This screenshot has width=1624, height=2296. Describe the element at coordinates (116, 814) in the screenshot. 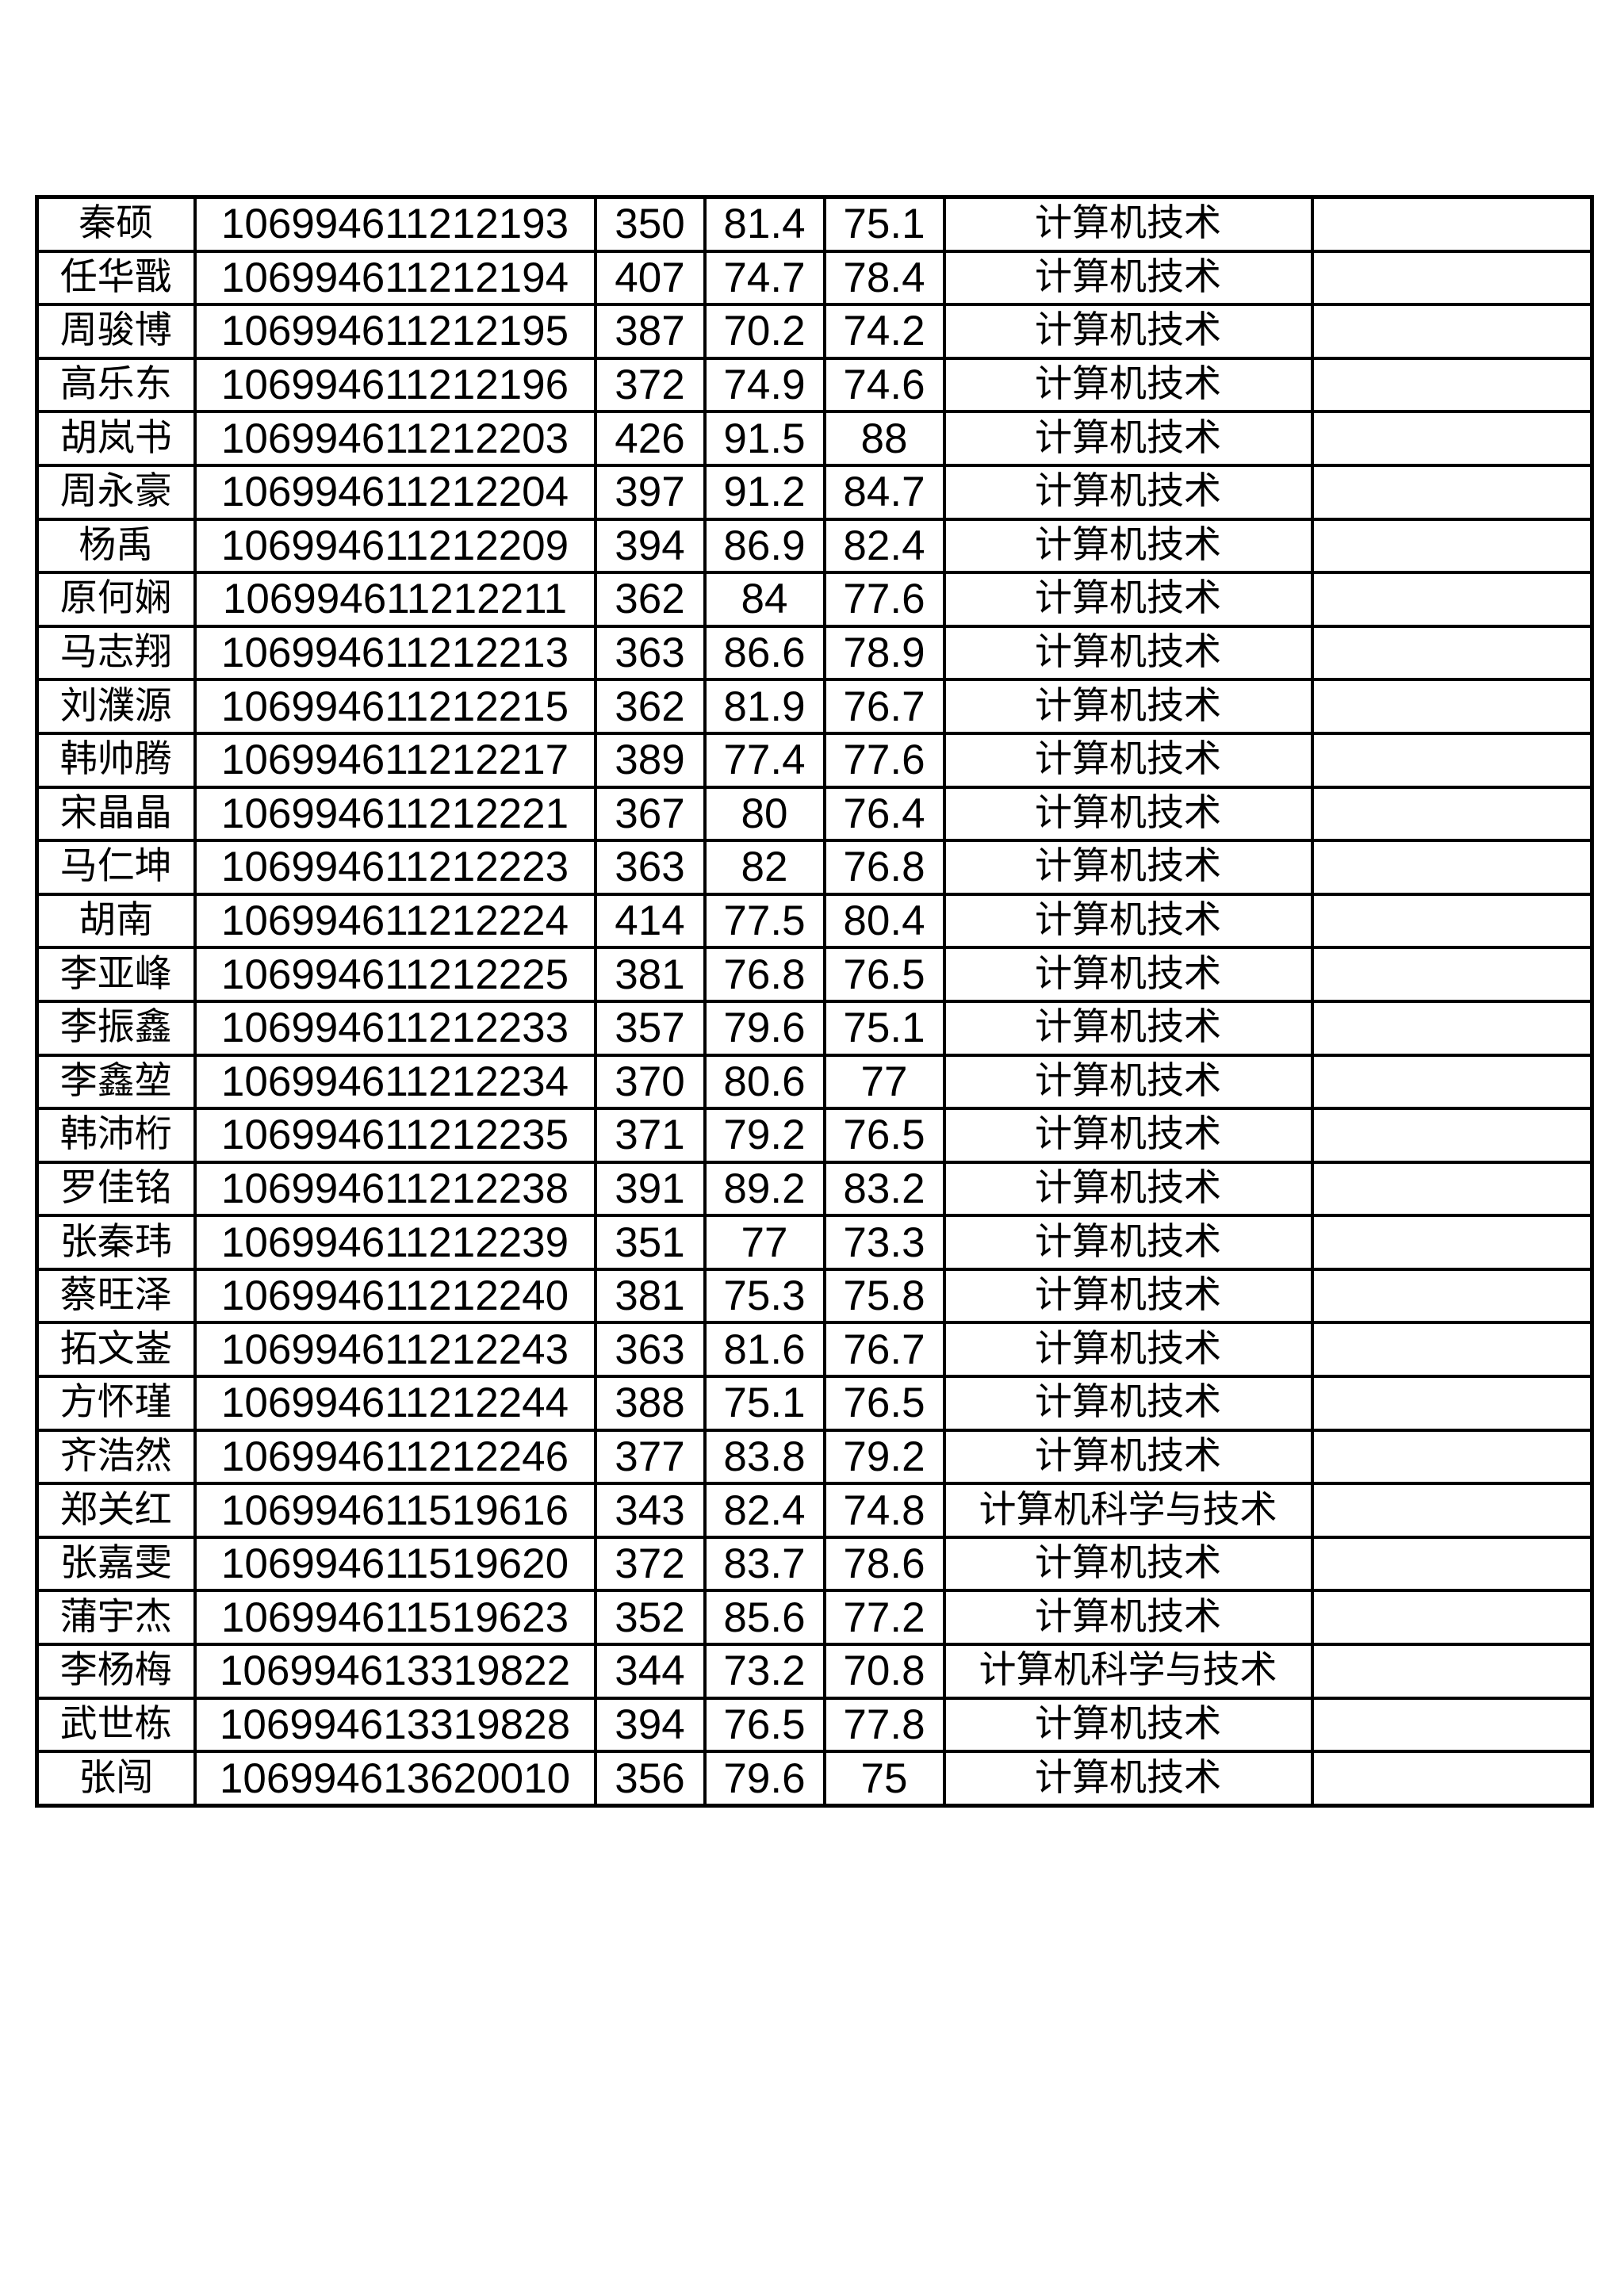

I see `cell-name: 宋晶晶` at that location.